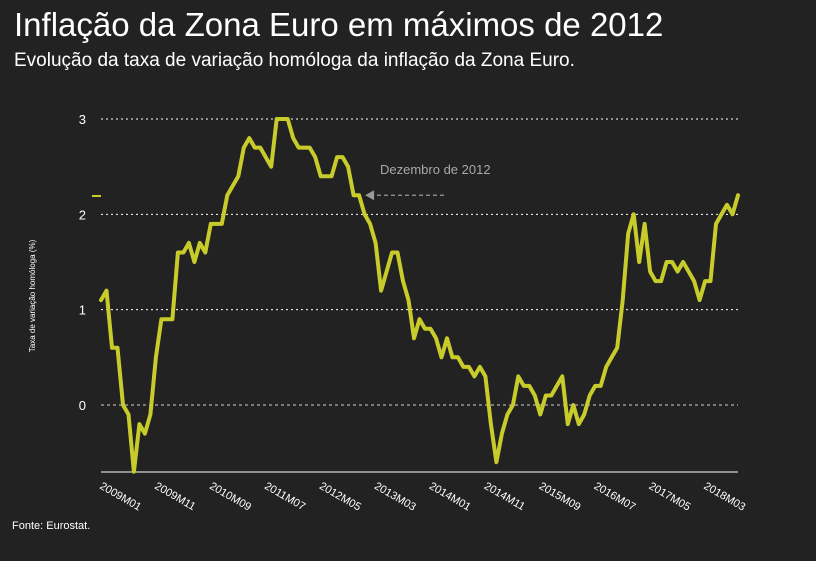 The height and width of the screenshot is (561, 816). I want to click on y-tick-label: 2, so click(82, 214).